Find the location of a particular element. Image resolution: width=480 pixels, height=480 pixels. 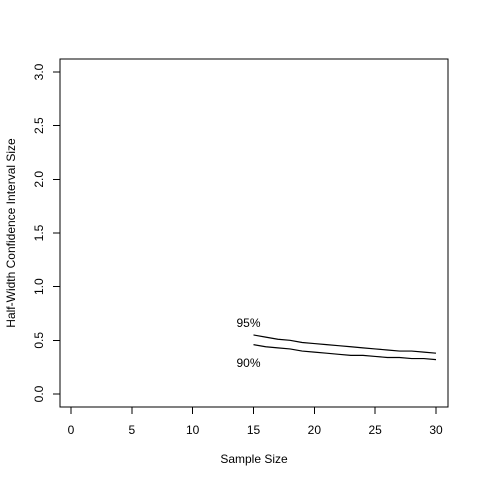

y-axis: 0.0 0.5 1.0 1.5 2.0 2.5 3.0 is located at coordinates (46, 232).